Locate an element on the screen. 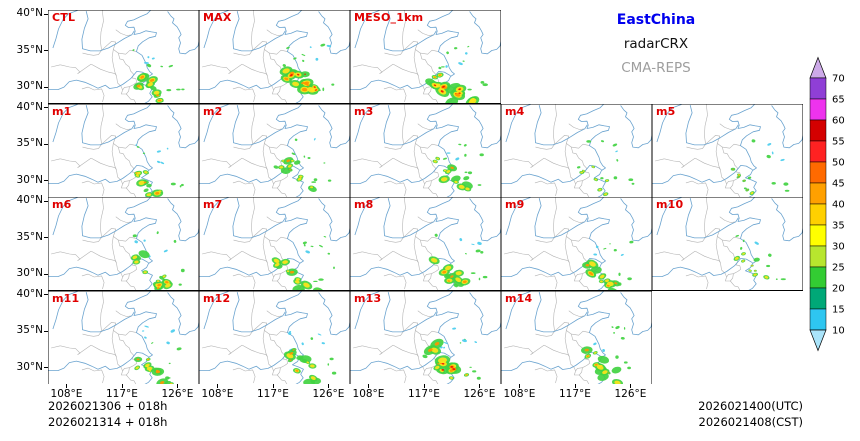 Image resolution: width=860 pixels, height=441 pixels. panel-map-m6 is located at coordinates (123, 244).